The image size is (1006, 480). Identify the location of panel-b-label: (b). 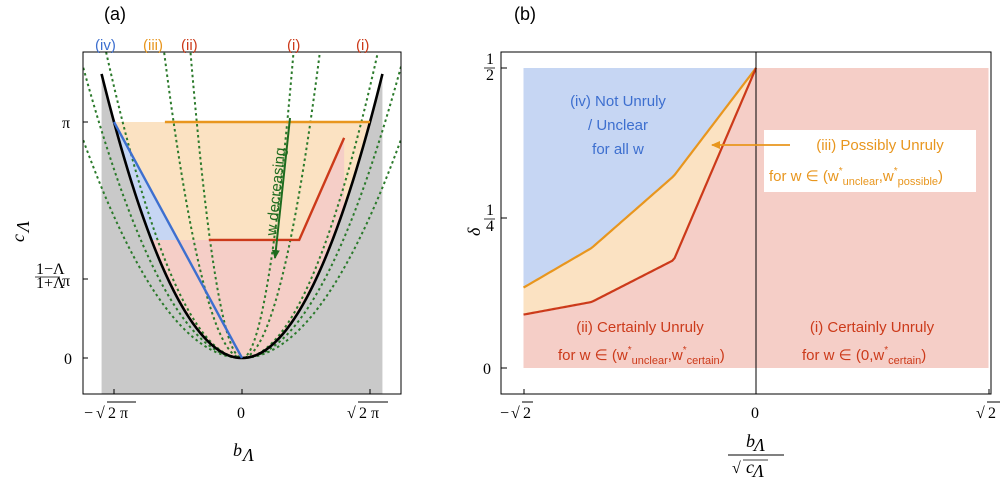
(525, 14).